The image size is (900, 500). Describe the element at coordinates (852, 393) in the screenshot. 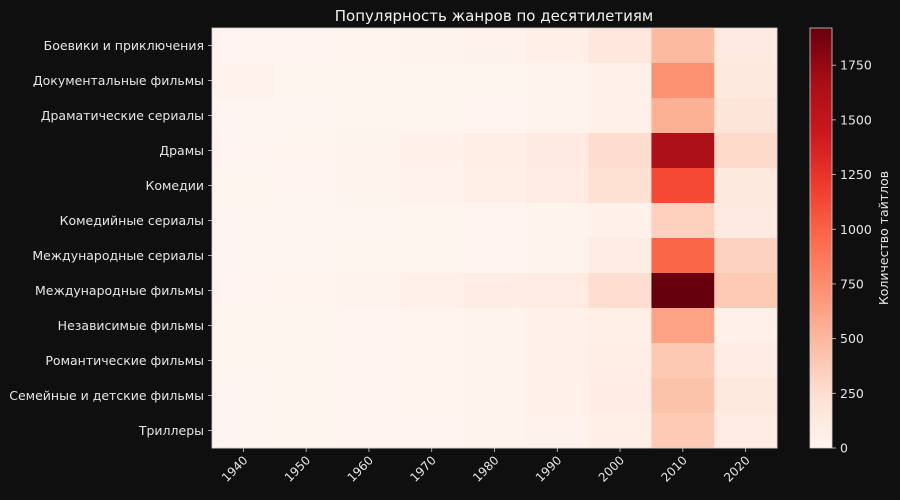

I see `colorbar-tick-label: 250` at that location.